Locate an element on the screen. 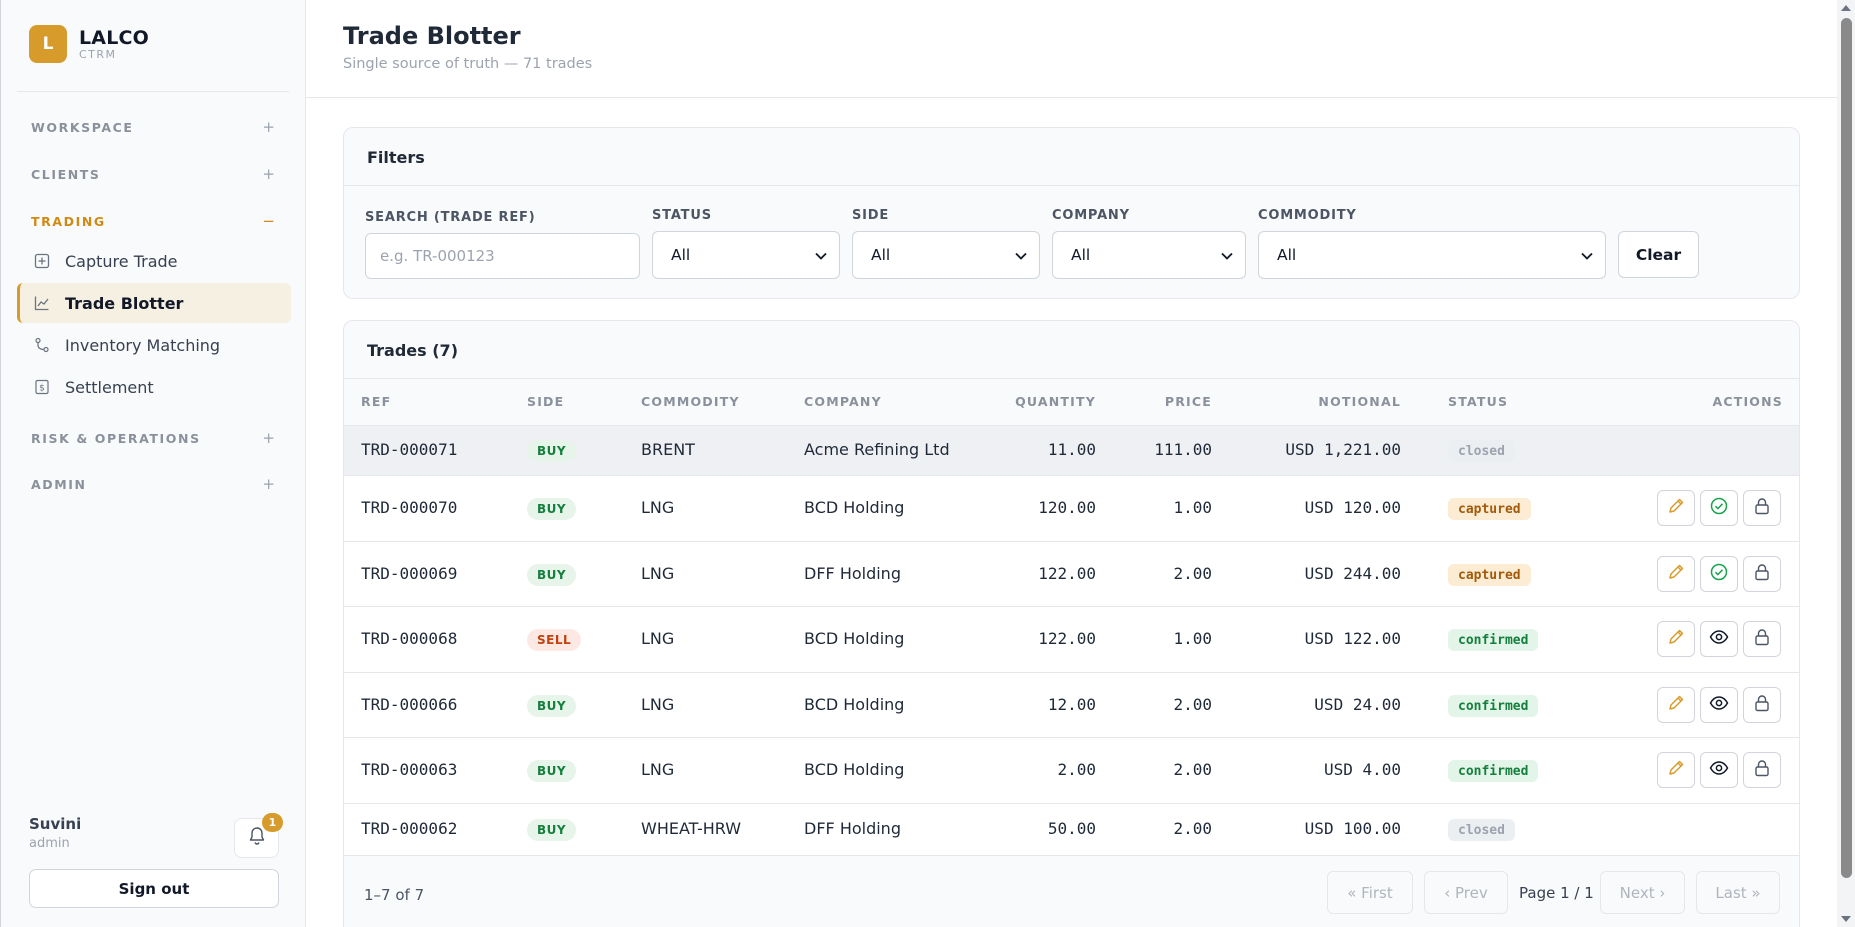  column-header-price: PRICE is located at coordinates (1188, 401).